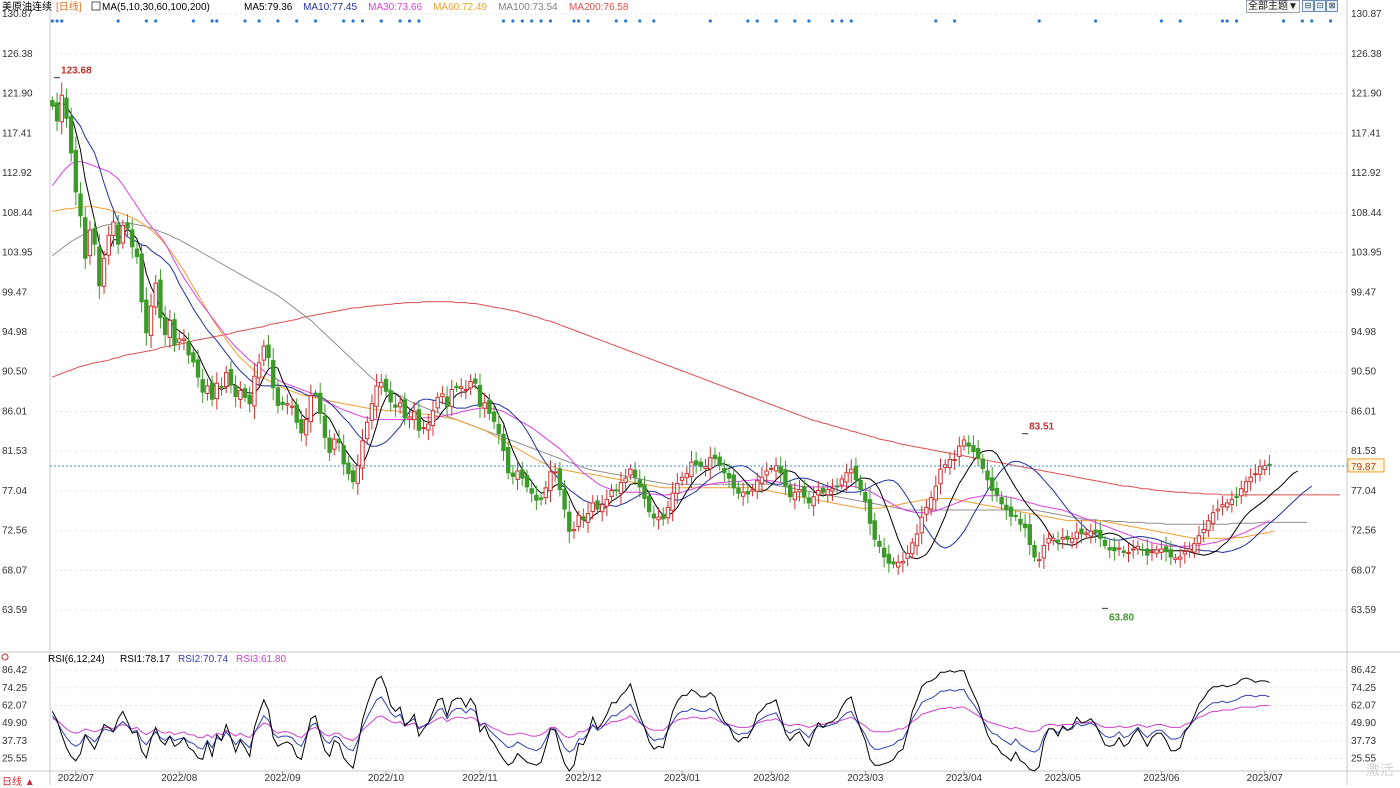 The height and width of the screenshot is (788, 1400). Describe the element at coordinates (1332, 6) in the screenshot. I see `window-close-icon: ⊠` at that location.